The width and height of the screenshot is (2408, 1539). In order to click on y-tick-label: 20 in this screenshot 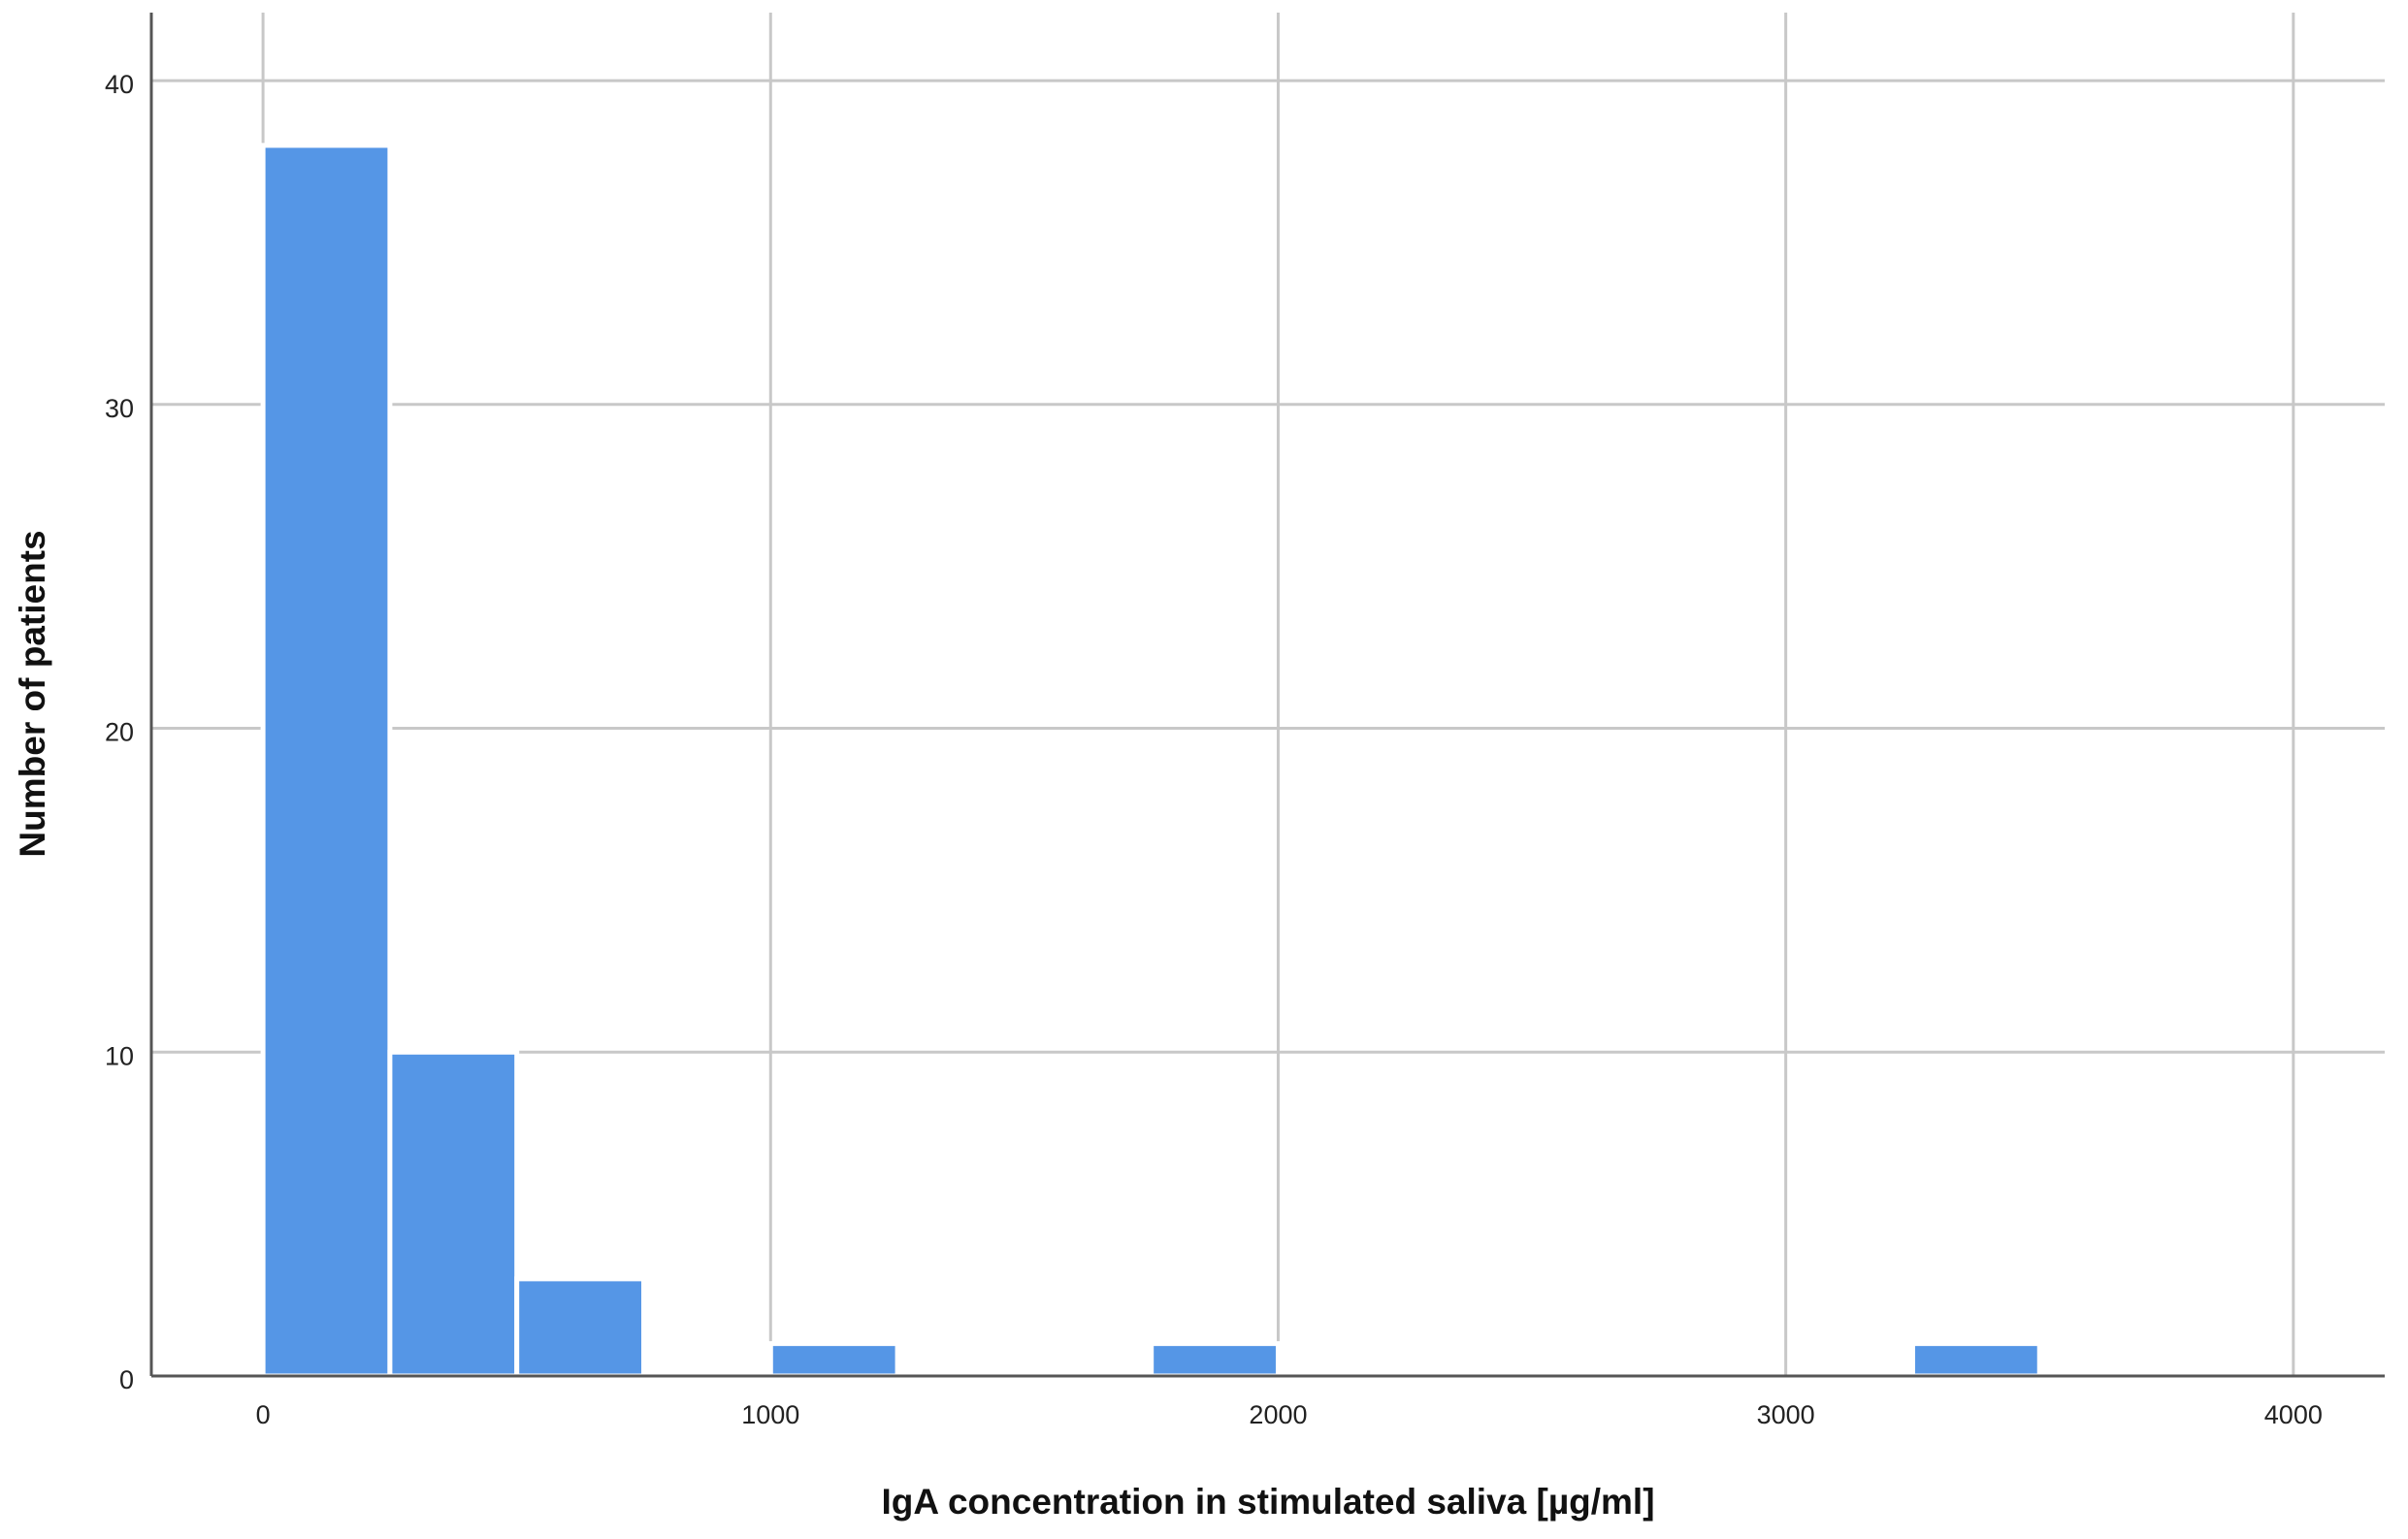, I will do `click(119, 733)`.